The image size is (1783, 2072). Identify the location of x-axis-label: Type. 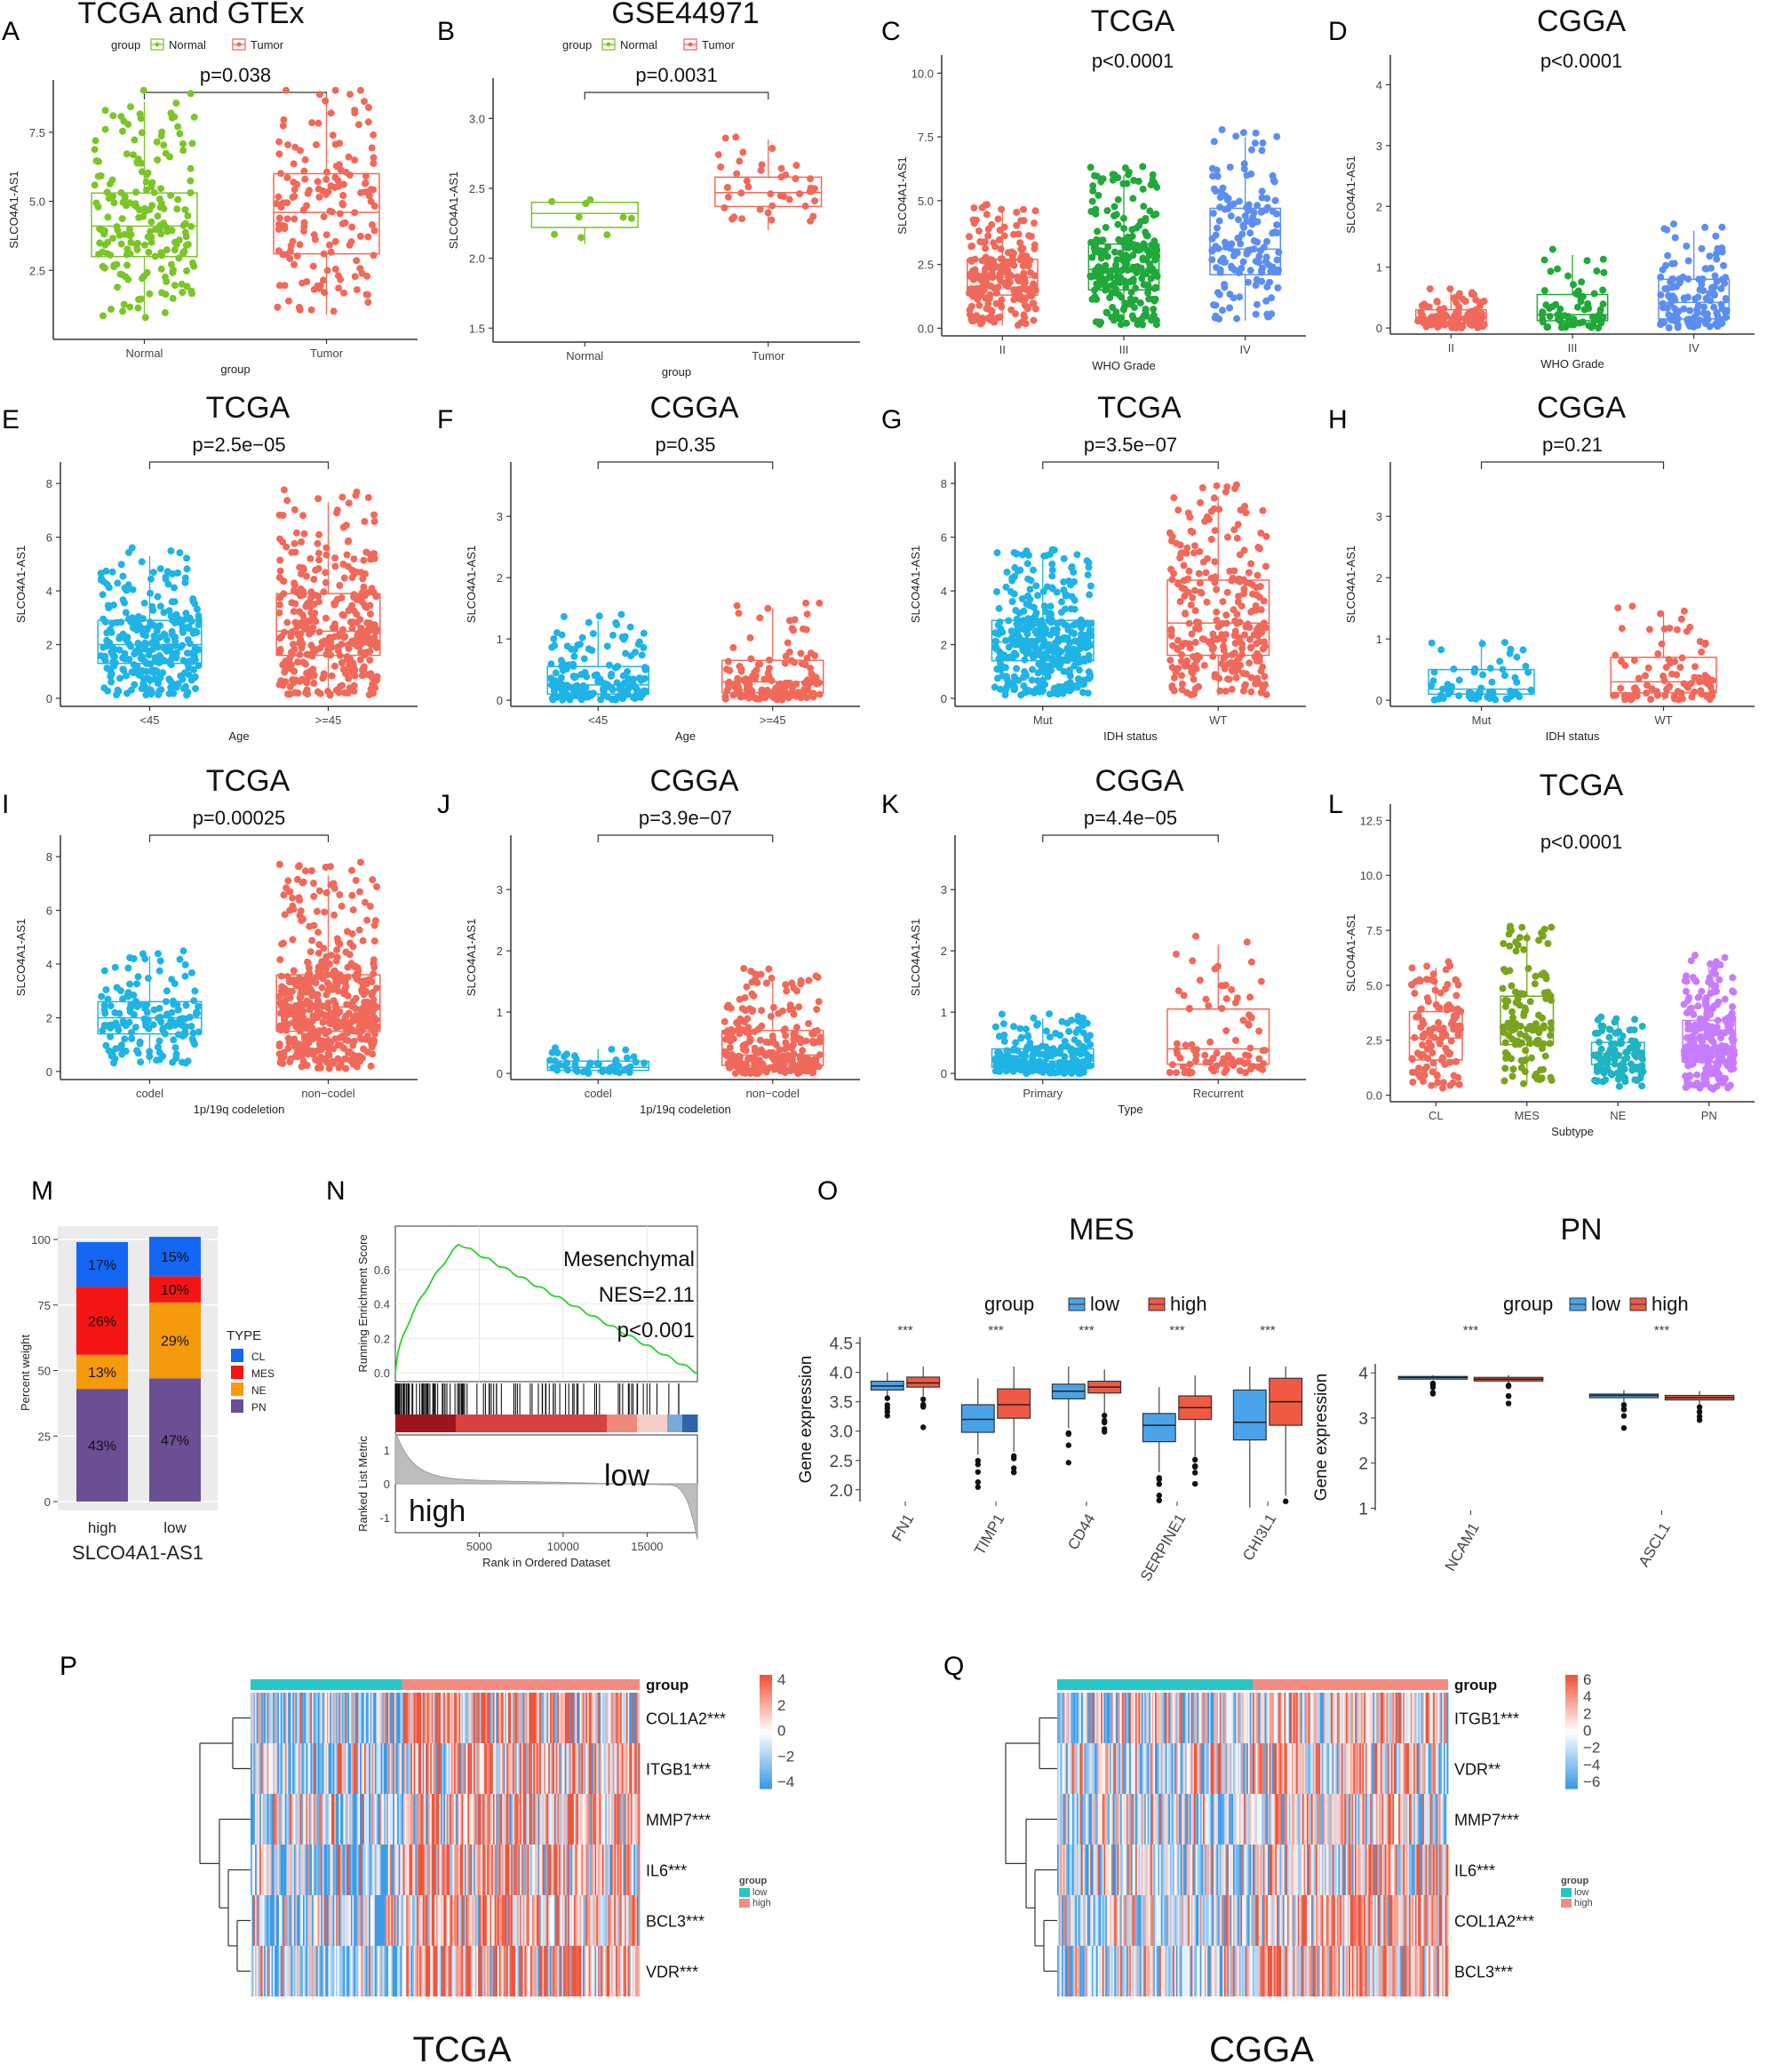
(1130, 1110).